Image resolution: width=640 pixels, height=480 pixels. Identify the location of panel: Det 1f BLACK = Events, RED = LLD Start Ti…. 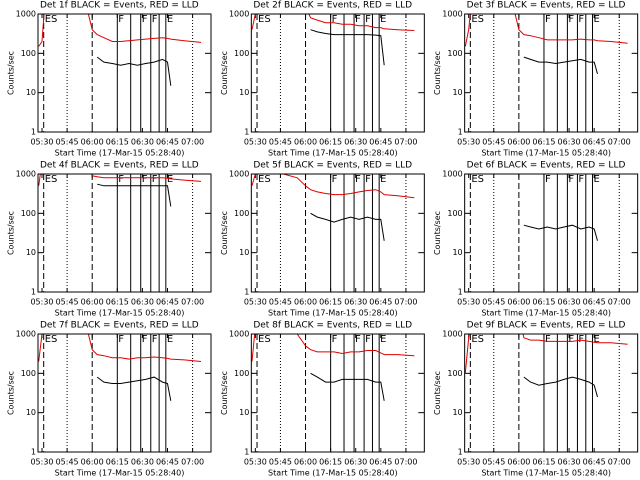
(109, 79).